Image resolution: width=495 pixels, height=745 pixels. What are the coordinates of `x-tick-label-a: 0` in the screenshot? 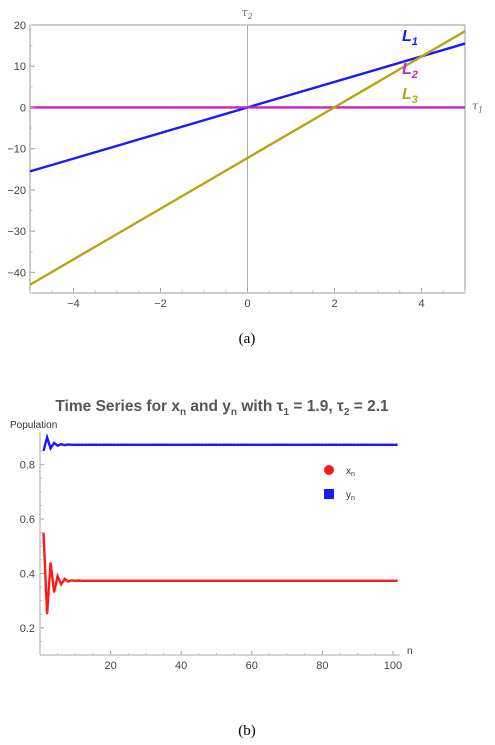 It's located at (247, 304).